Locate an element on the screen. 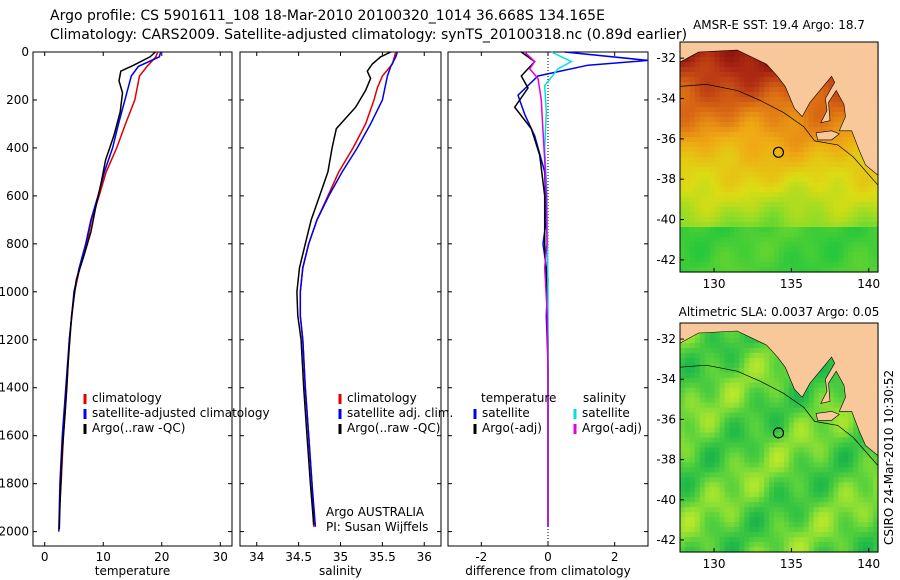  land-polygon is located at coordinates (779, 108).